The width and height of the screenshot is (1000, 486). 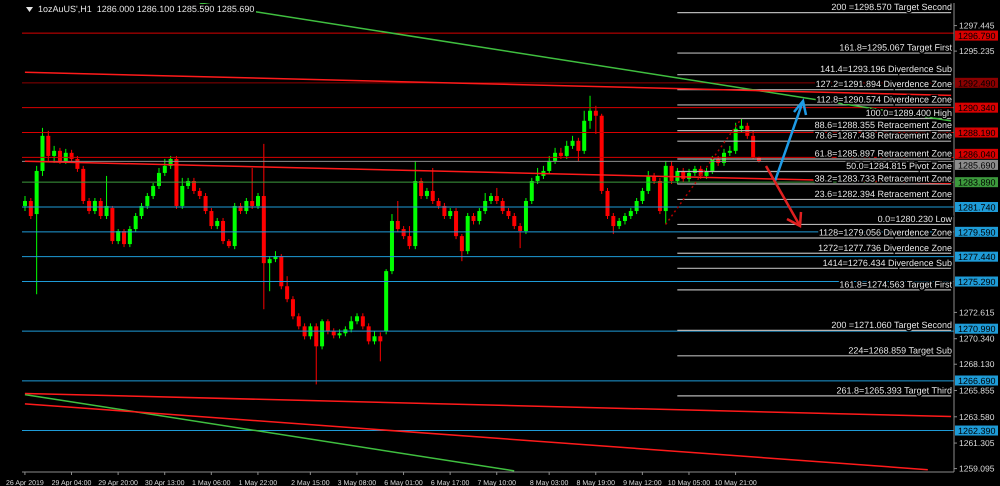 What do you see at coordinates (977, 183) in the screenshot?
I see `ref-line-label: 1283.890` at bounding box center [977, 183].